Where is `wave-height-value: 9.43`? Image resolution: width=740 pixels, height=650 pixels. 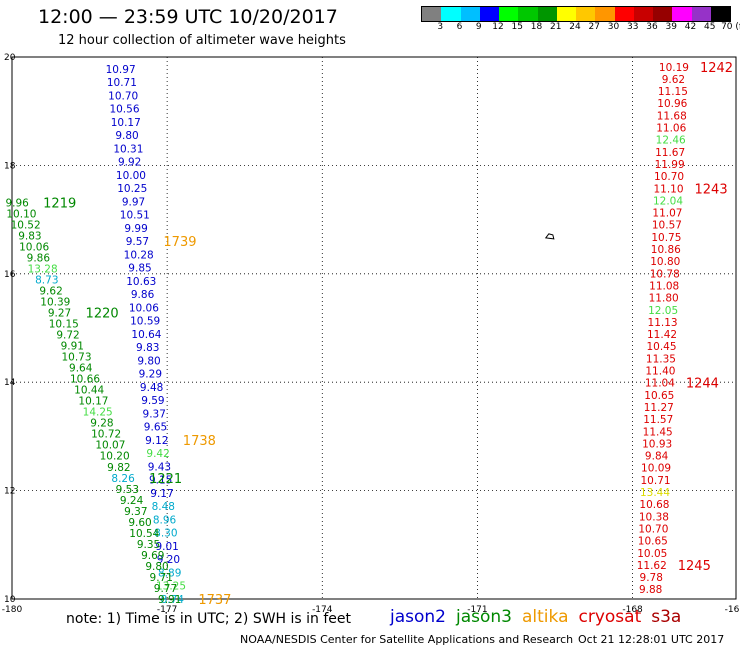 wave-height-value: 9.43 is located at coordinates (159, 467).